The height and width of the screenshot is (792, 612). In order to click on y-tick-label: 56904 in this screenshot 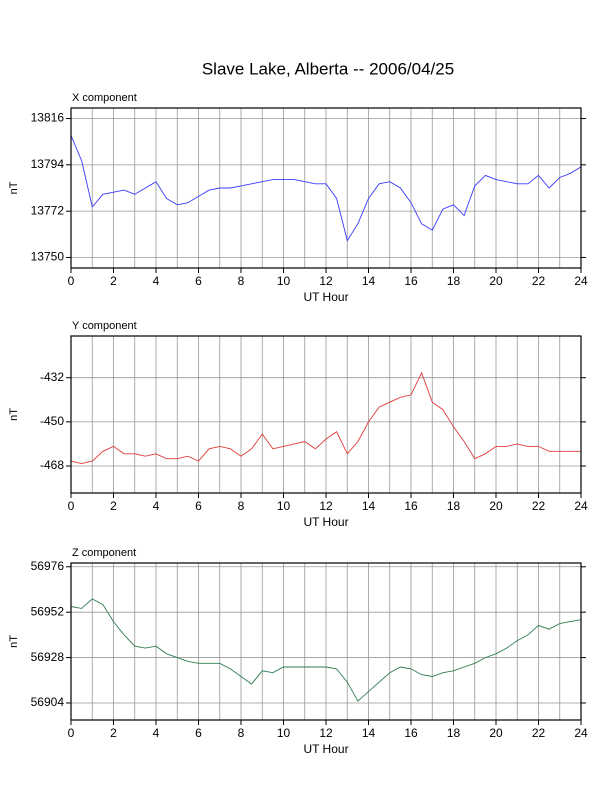, I will do `click(48, 702)`.